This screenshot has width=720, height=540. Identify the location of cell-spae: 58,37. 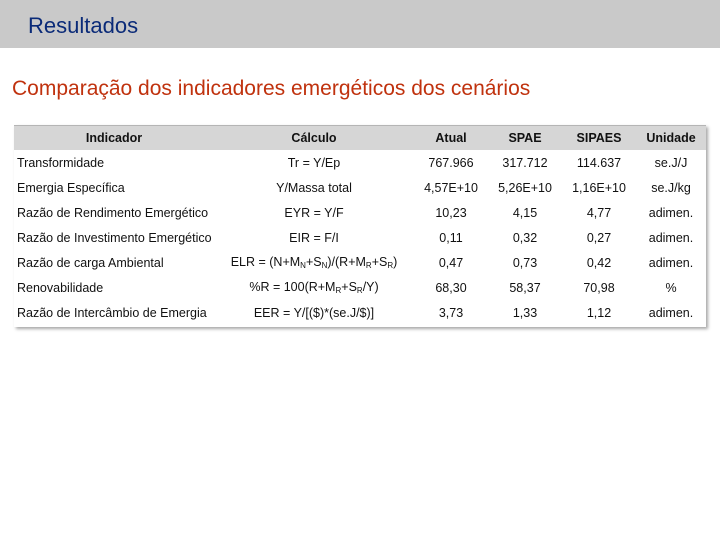
(525, 287).